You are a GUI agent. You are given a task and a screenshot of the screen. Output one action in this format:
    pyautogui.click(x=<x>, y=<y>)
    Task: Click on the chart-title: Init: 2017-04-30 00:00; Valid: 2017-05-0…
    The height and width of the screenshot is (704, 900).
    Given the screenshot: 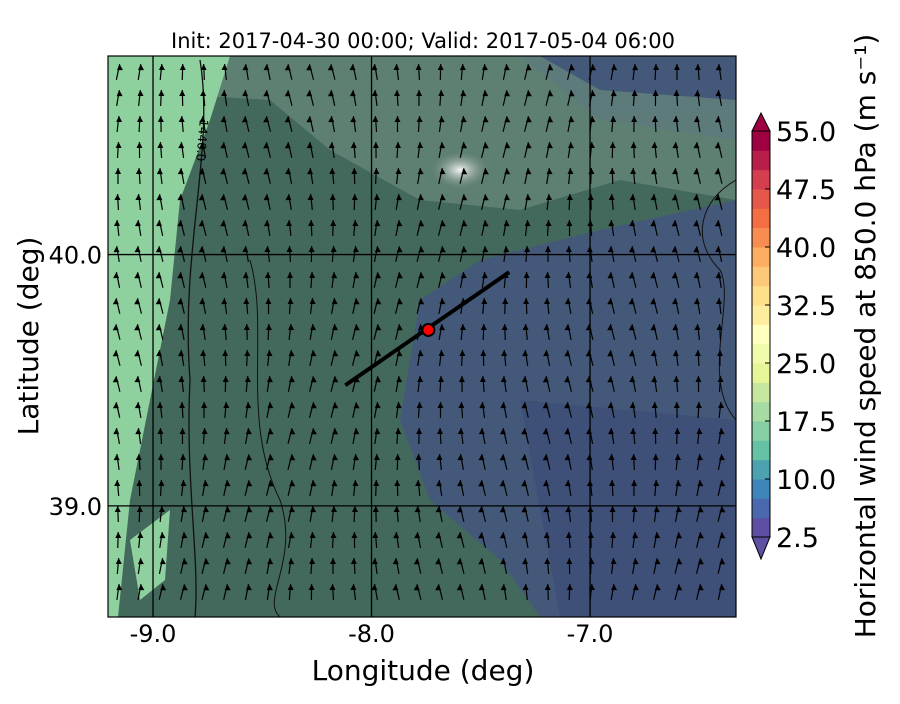 What is the action you would take?
    pyautogui.click(x=423, y=41)
    